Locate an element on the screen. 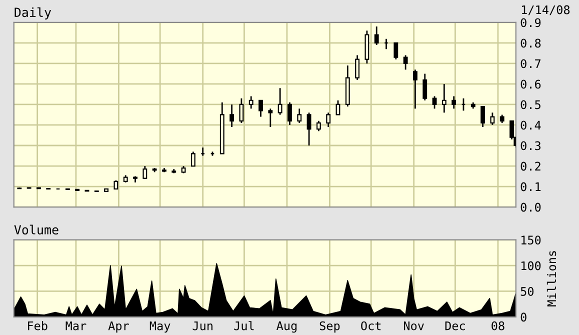 The image size is (579, 335). y-tick-label: 0 is located at coordinates (523, 317).